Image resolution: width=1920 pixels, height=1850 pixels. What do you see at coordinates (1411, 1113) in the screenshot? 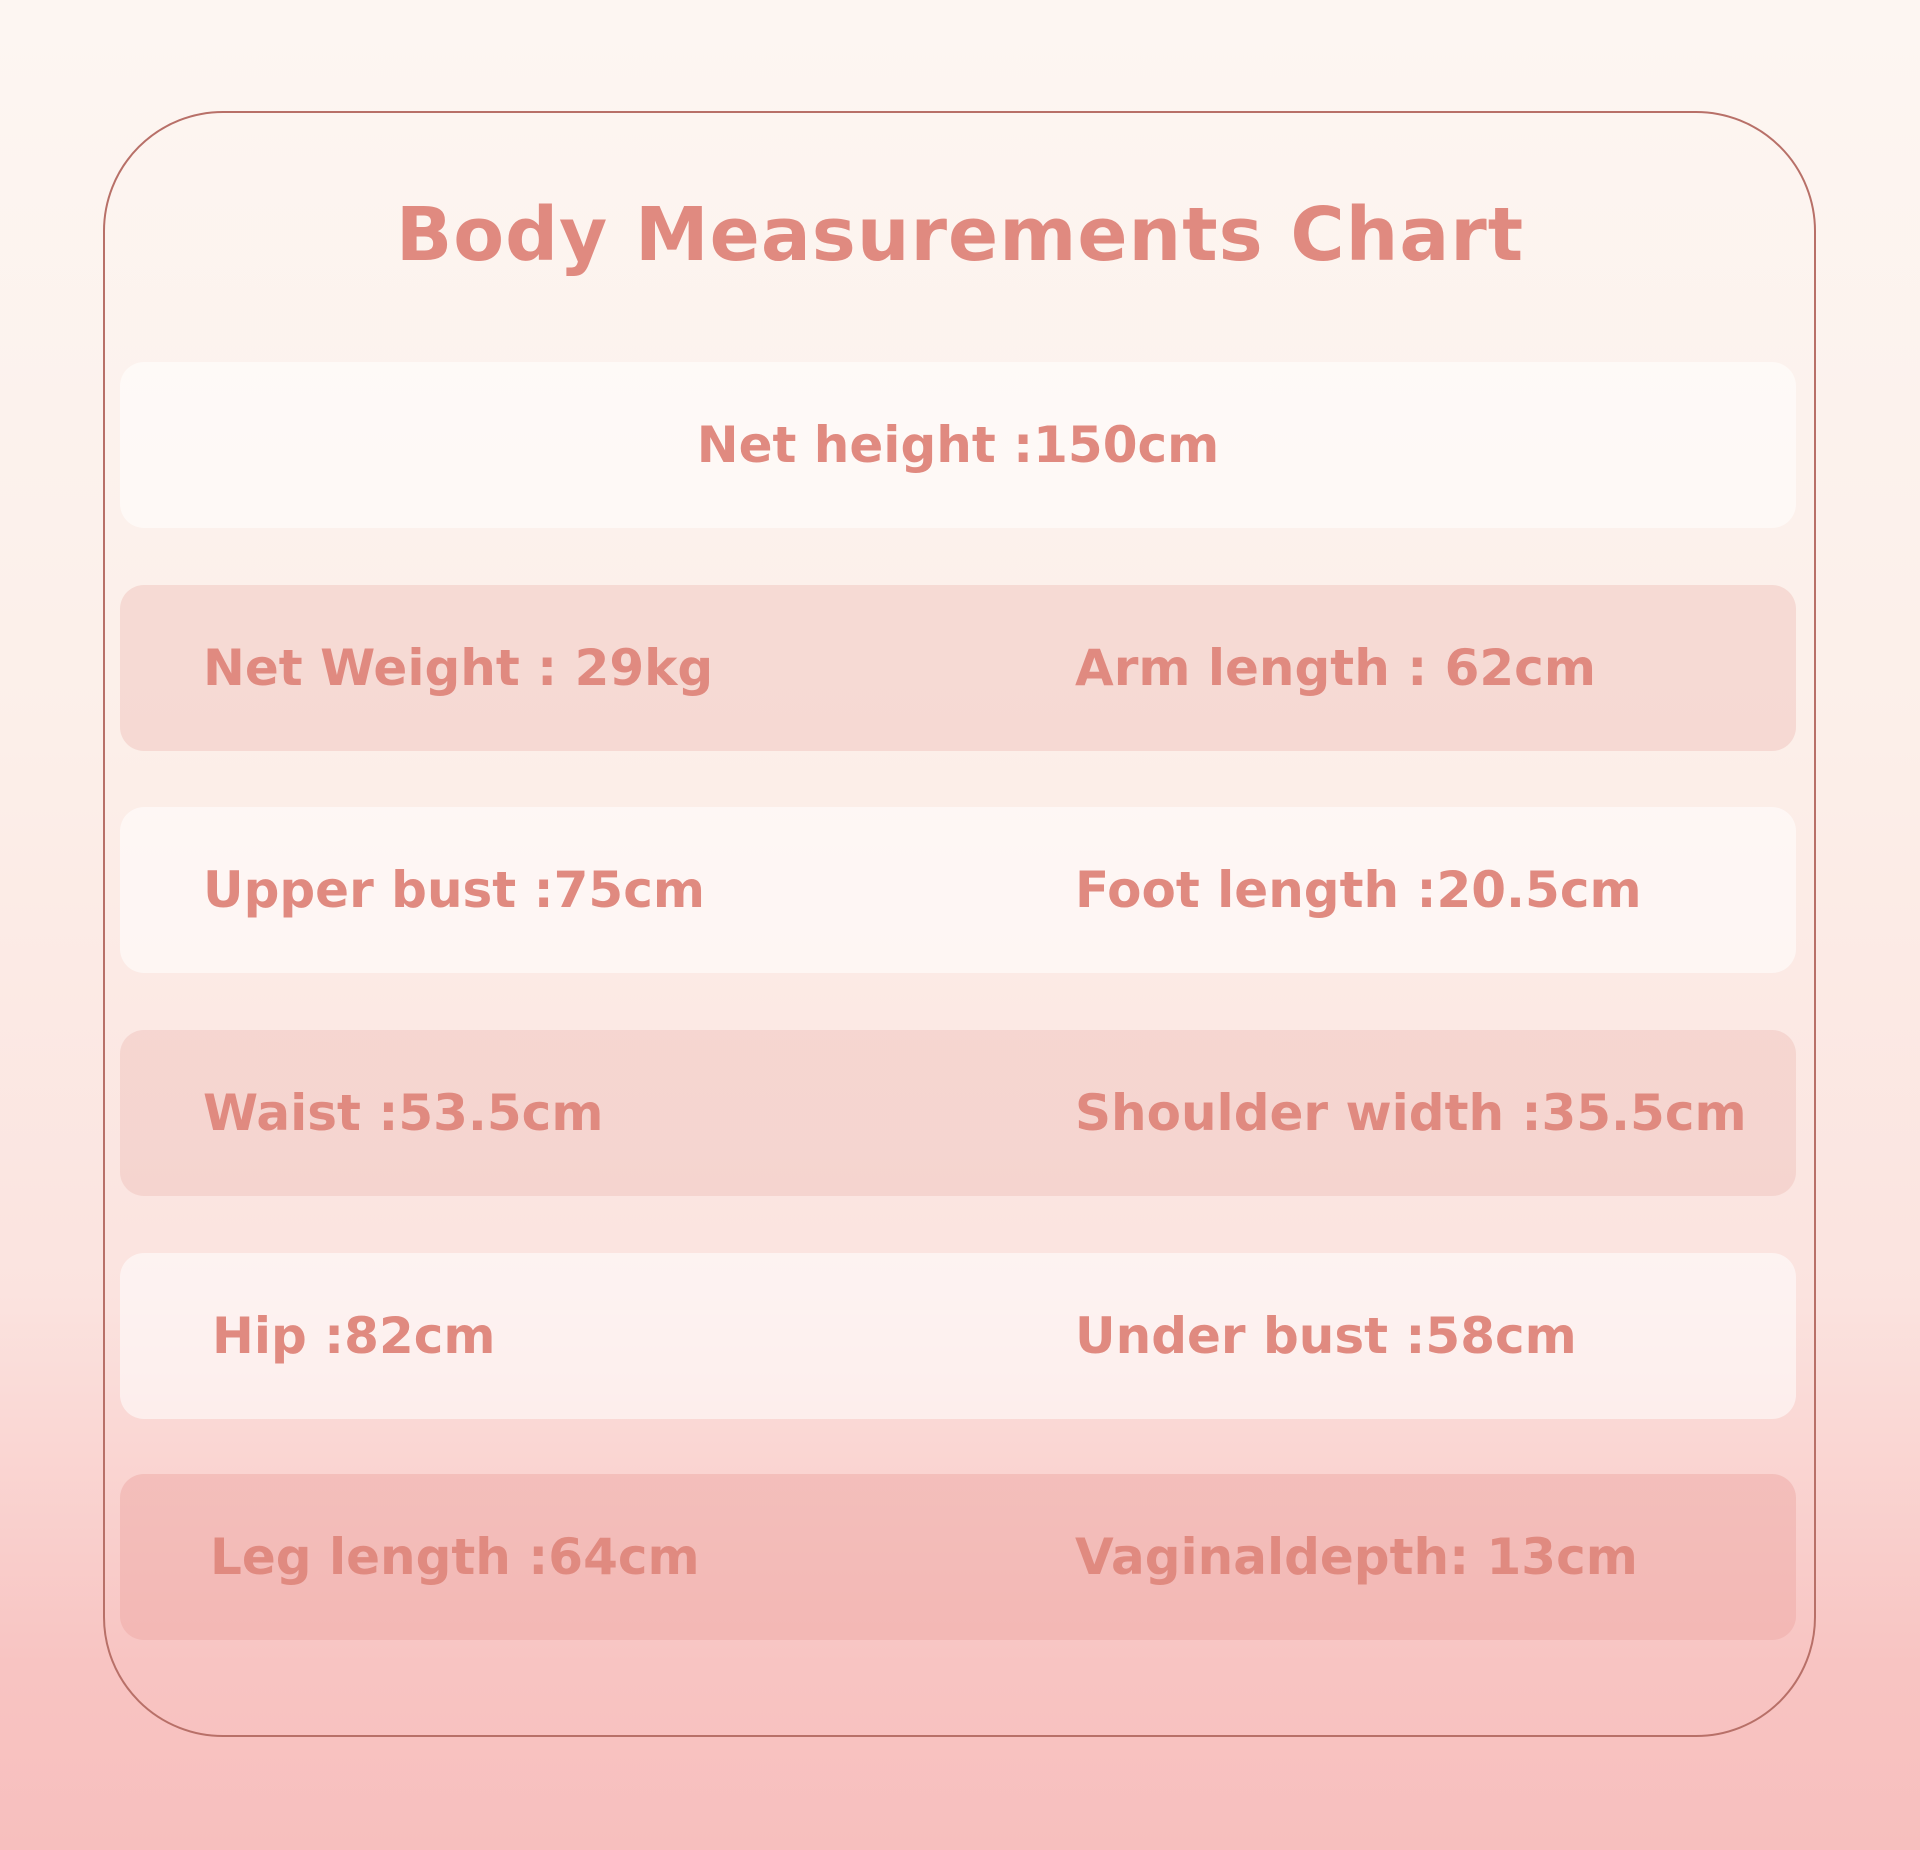
I see `shoulder-width-value: Shoulder width :35.5cm` at bounding box center [1411, 1113].